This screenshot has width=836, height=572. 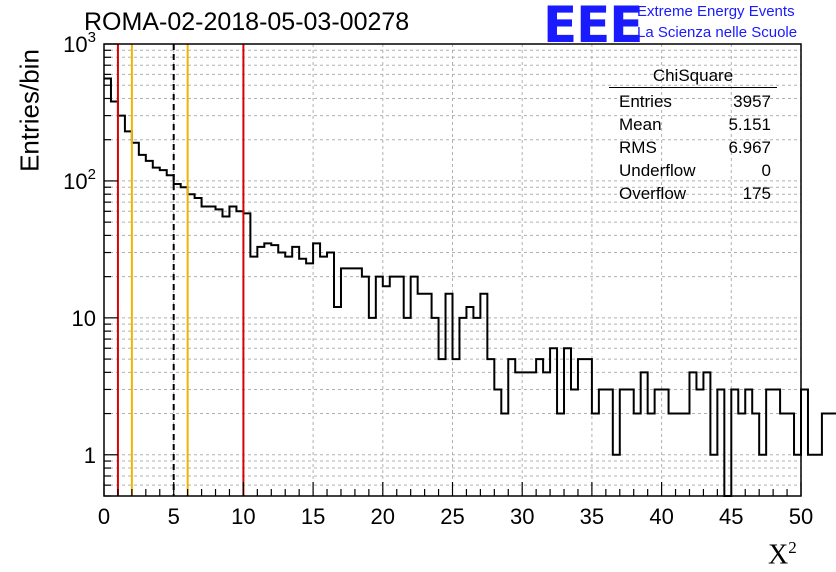 I want to click on plot-title: ROMA-02-2018-05-03-00278, so click(x=247, y=22).